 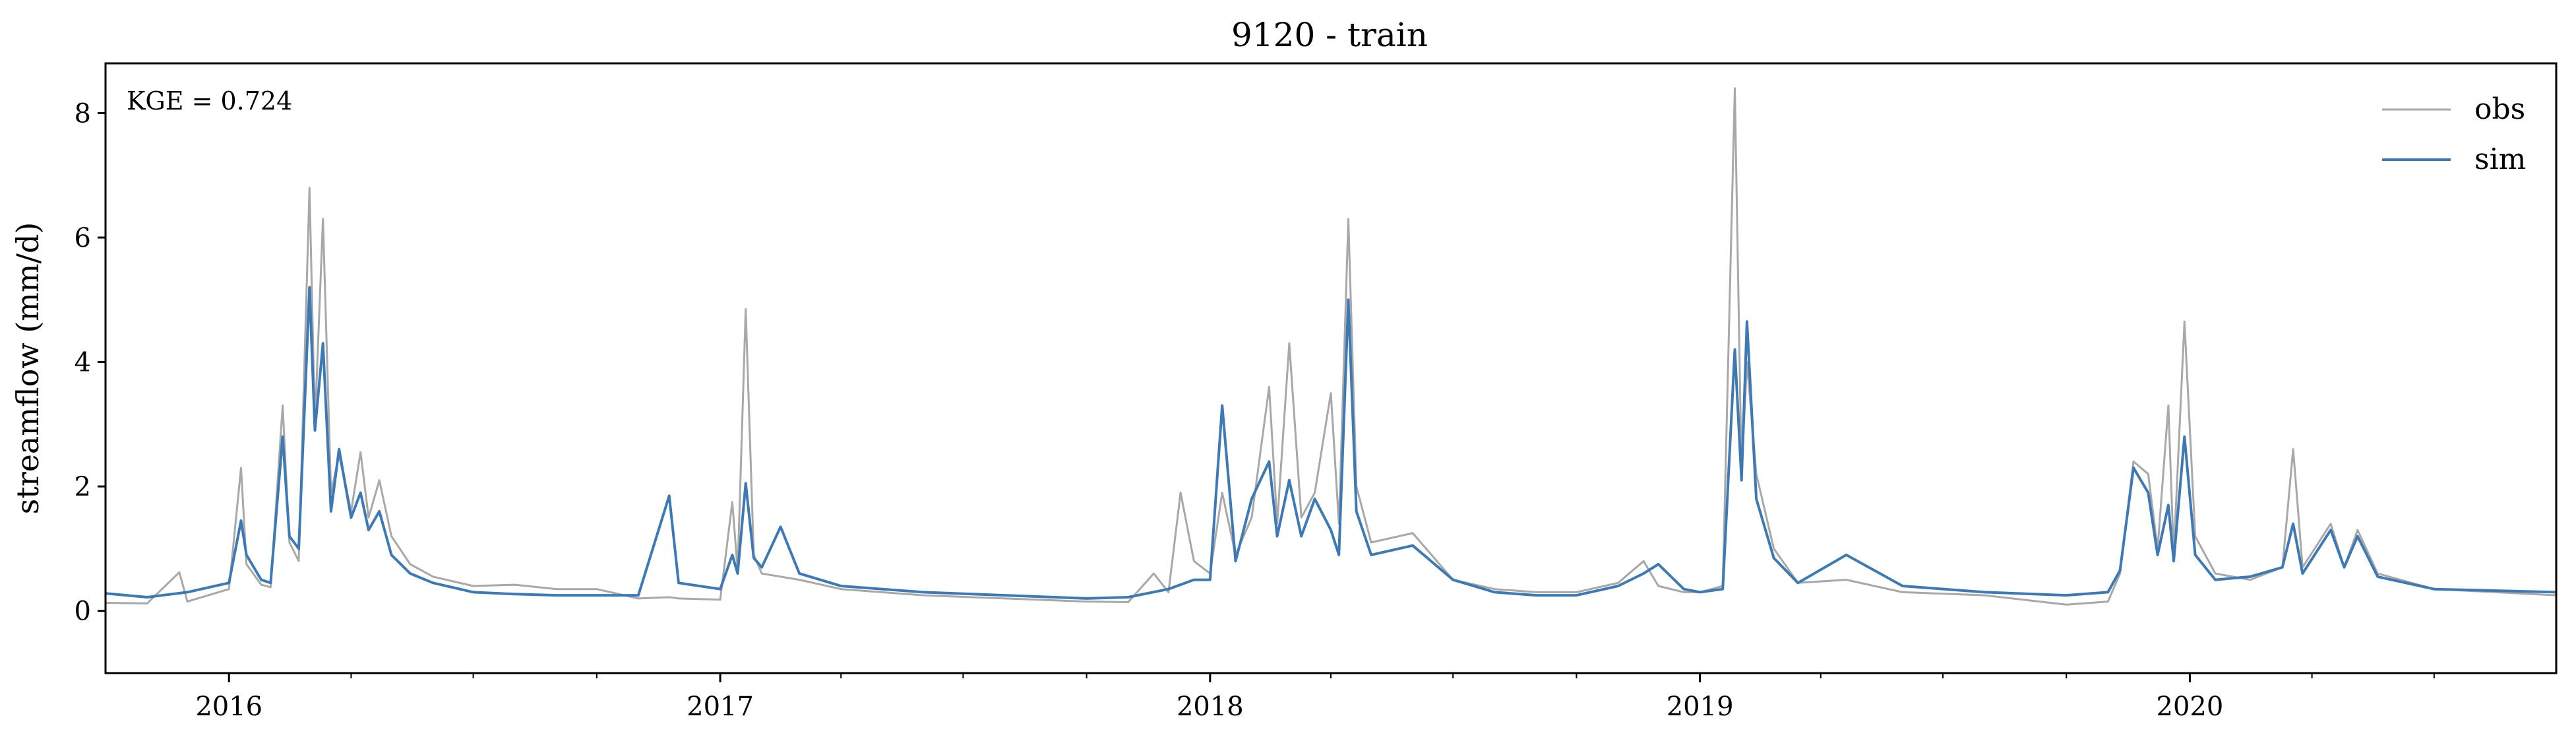 I want to click on y-axis-label: streamflow (mm/d), so click(x=28, y=369).